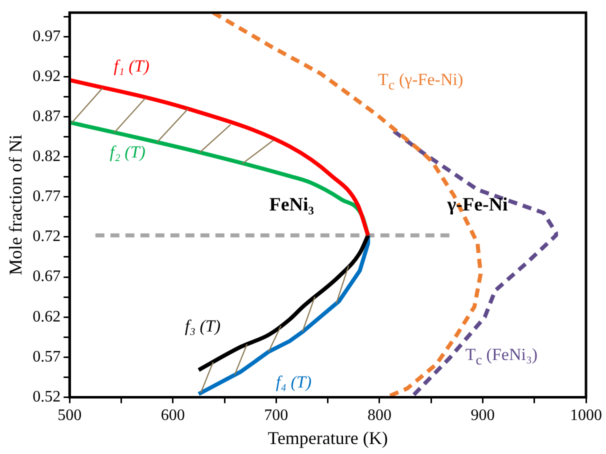  Describe the element at coordinates (46, 157) in the screenshot. I see `y-tick-label: 0.82` at that location.